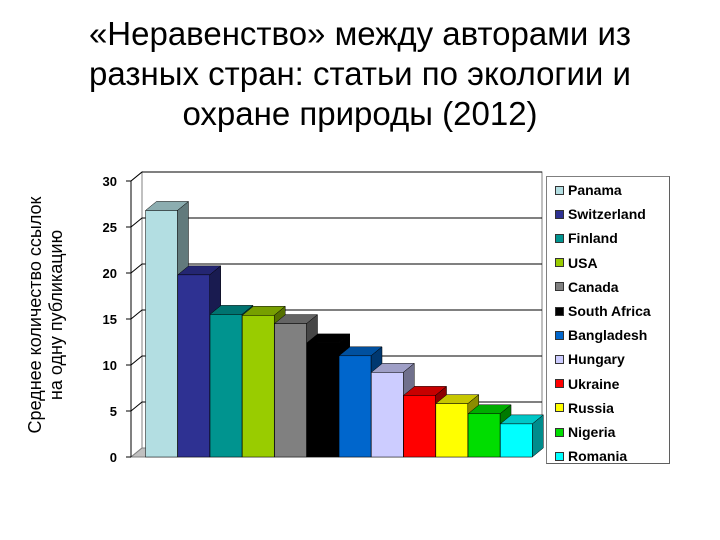  I want to click on legend-label: Hungary, so click(596, 359).